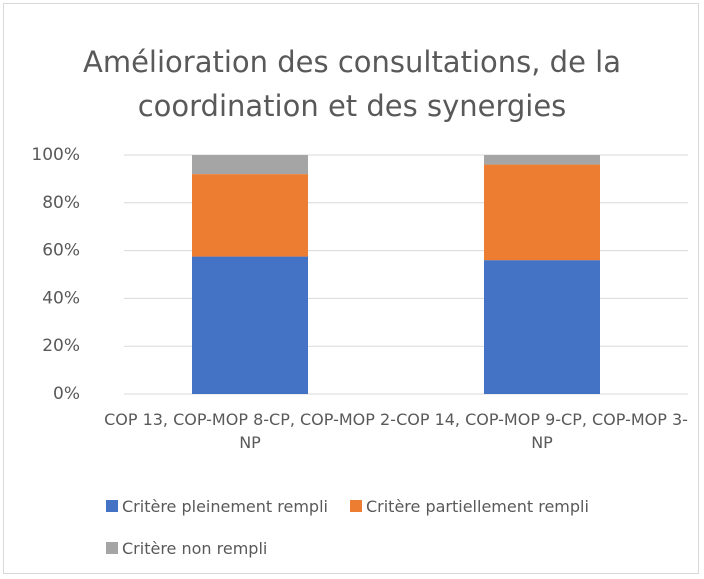  I want to click on x-tick-label: COP 14, COP-MOP 9-CP, COP-MOP 3-NP, so click(542, 431).